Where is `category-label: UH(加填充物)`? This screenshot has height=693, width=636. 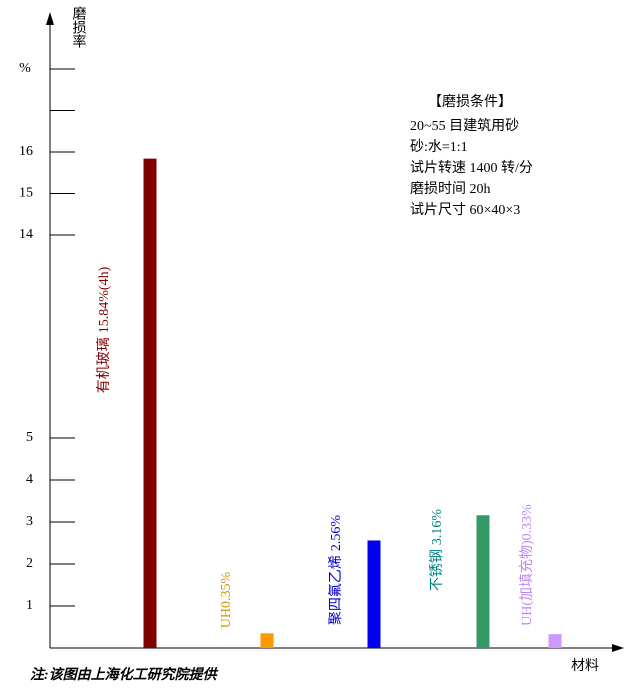 category-label: UH(加填充物) is located at coordinates (527, 583).